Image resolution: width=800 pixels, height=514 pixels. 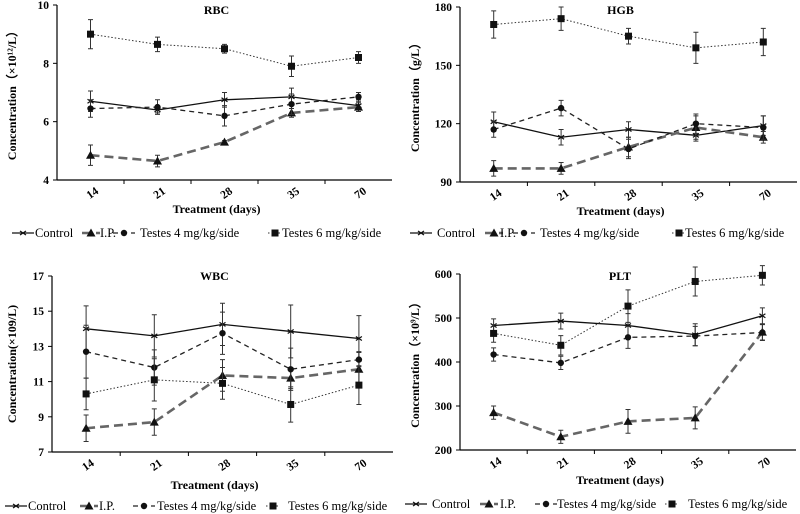 I want to click on y-tick-label: 400, so click(x=444, y=363).